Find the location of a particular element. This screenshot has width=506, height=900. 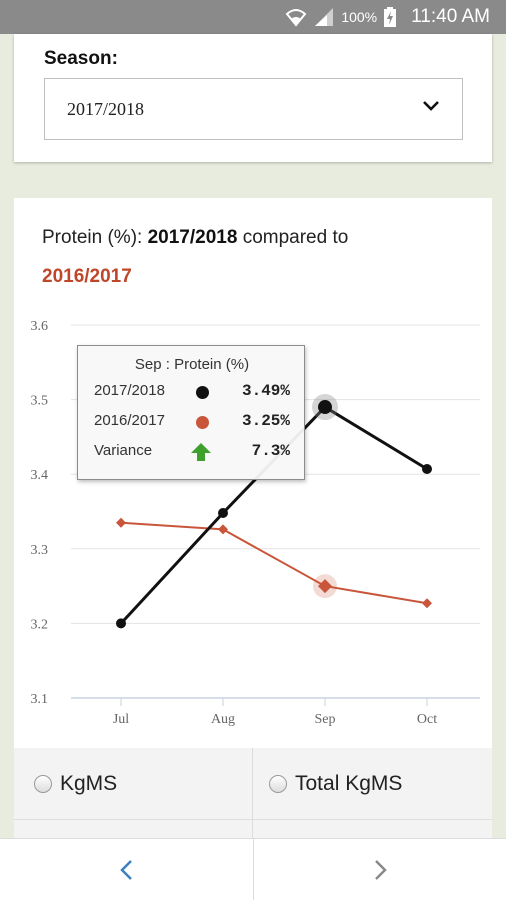

tooltip-row-variance: Variance 7.3% is located at coordinates (192, 453).